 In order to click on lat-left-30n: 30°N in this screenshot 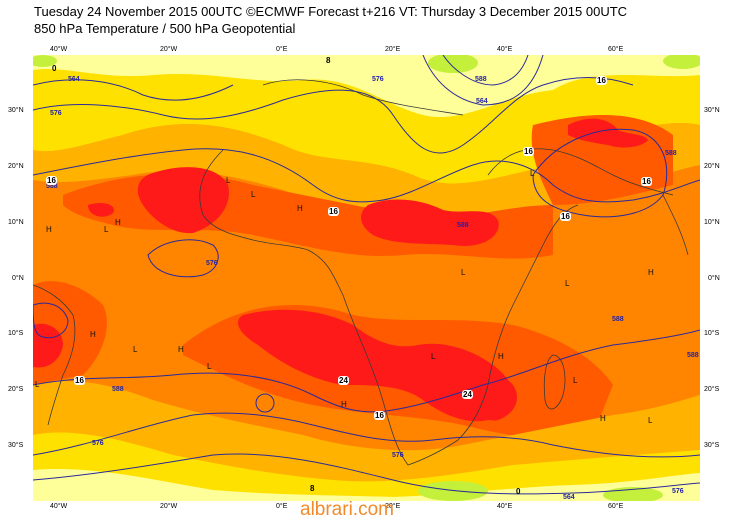, I will do `click(16, 110)`.